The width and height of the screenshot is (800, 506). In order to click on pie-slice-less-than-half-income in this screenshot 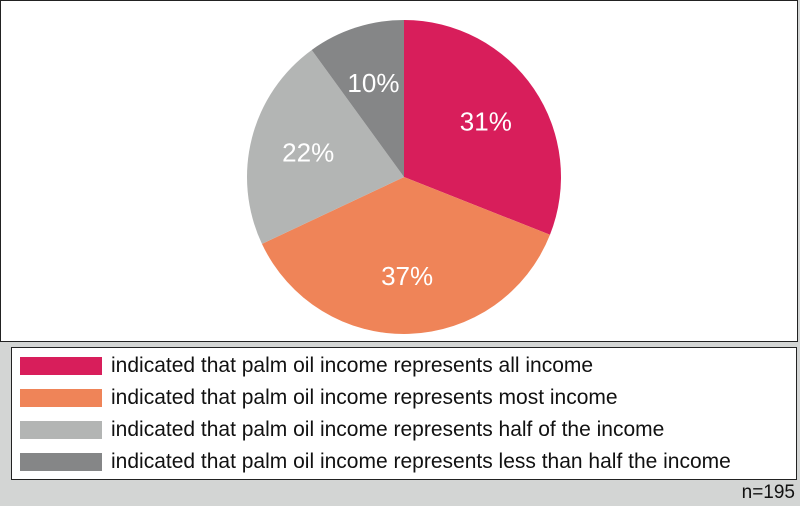, I will do `click(357, 98)`.